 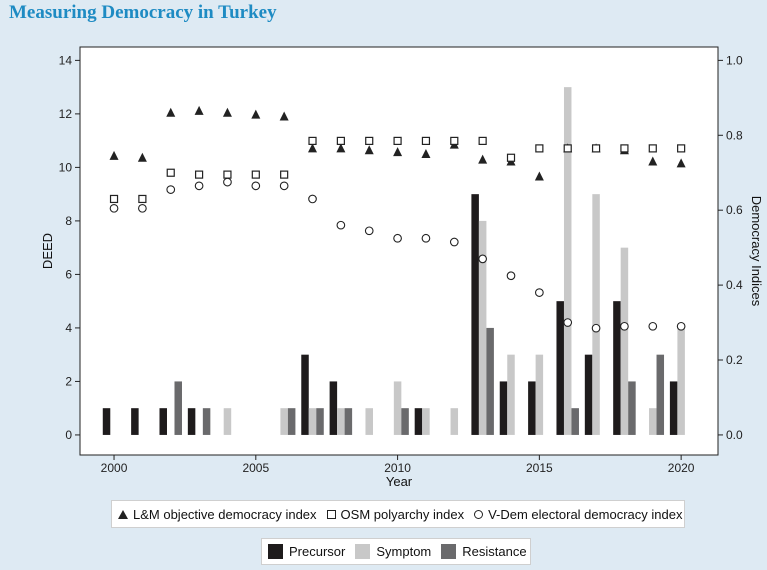 I want to click on legend-item-precursor: Precursor, so click(x=306, y=551).